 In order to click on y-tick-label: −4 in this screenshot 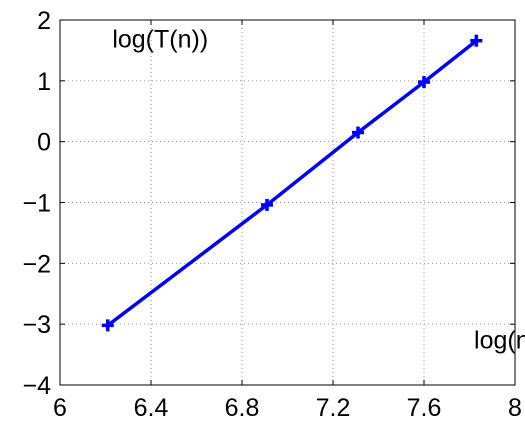, I will do `click(36, 386)`.